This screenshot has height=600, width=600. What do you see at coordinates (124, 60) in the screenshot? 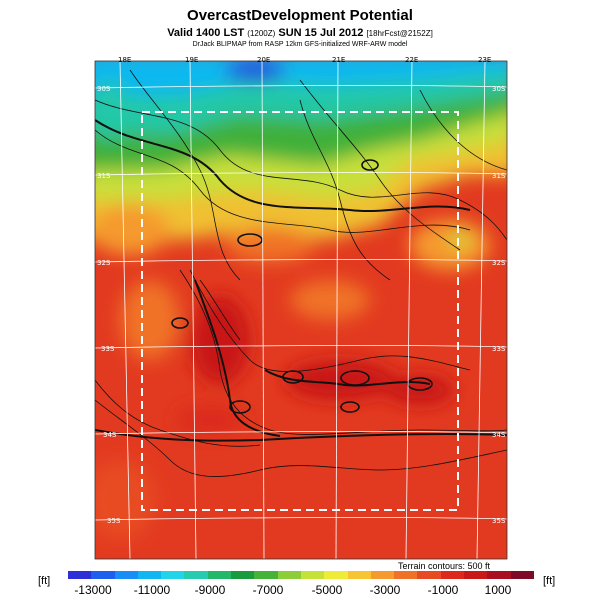
I see `lon-label-top: 18E` at bounding box center [124, 60].